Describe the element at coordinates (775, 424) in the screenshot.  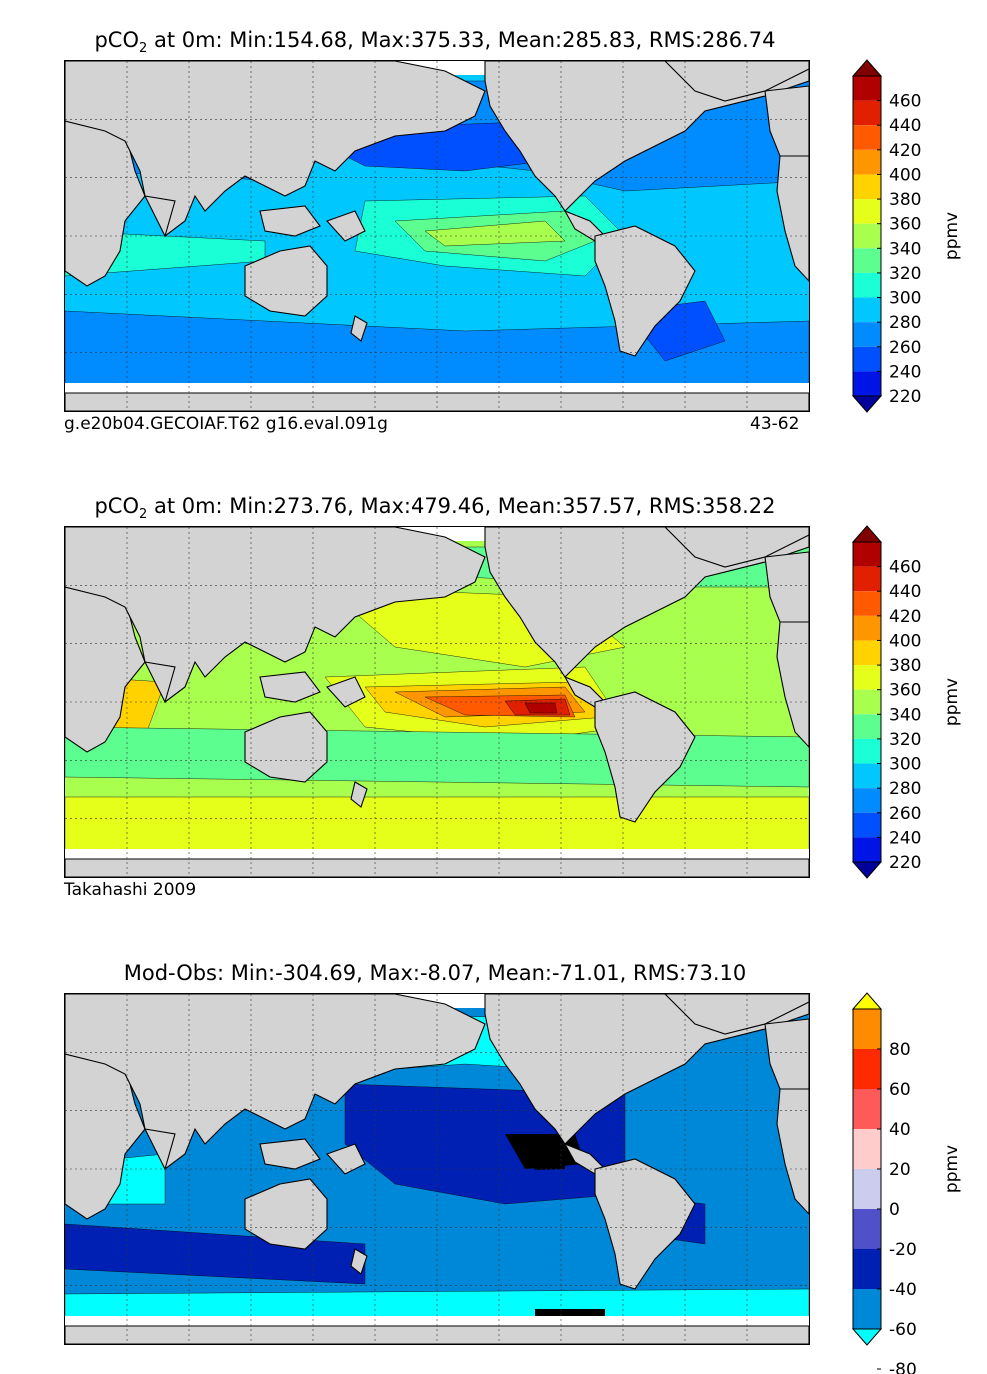
I see `caption-years: 43-62` at that location.